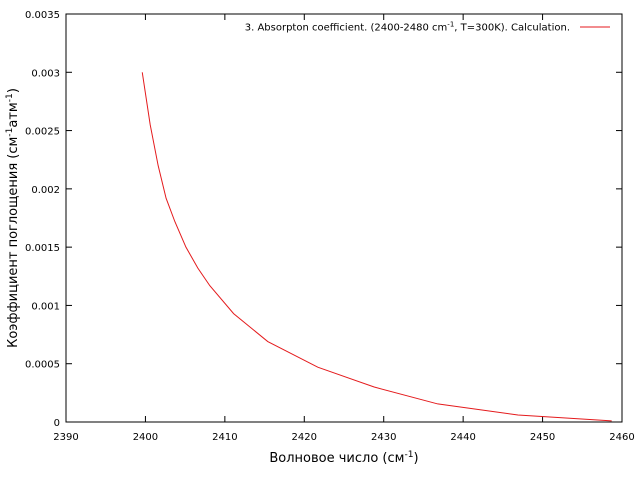  What do you see at coordinates (542, 437) in the screenshot?
I see `x-tick-label: 2450` at bounding box center [542, 437].